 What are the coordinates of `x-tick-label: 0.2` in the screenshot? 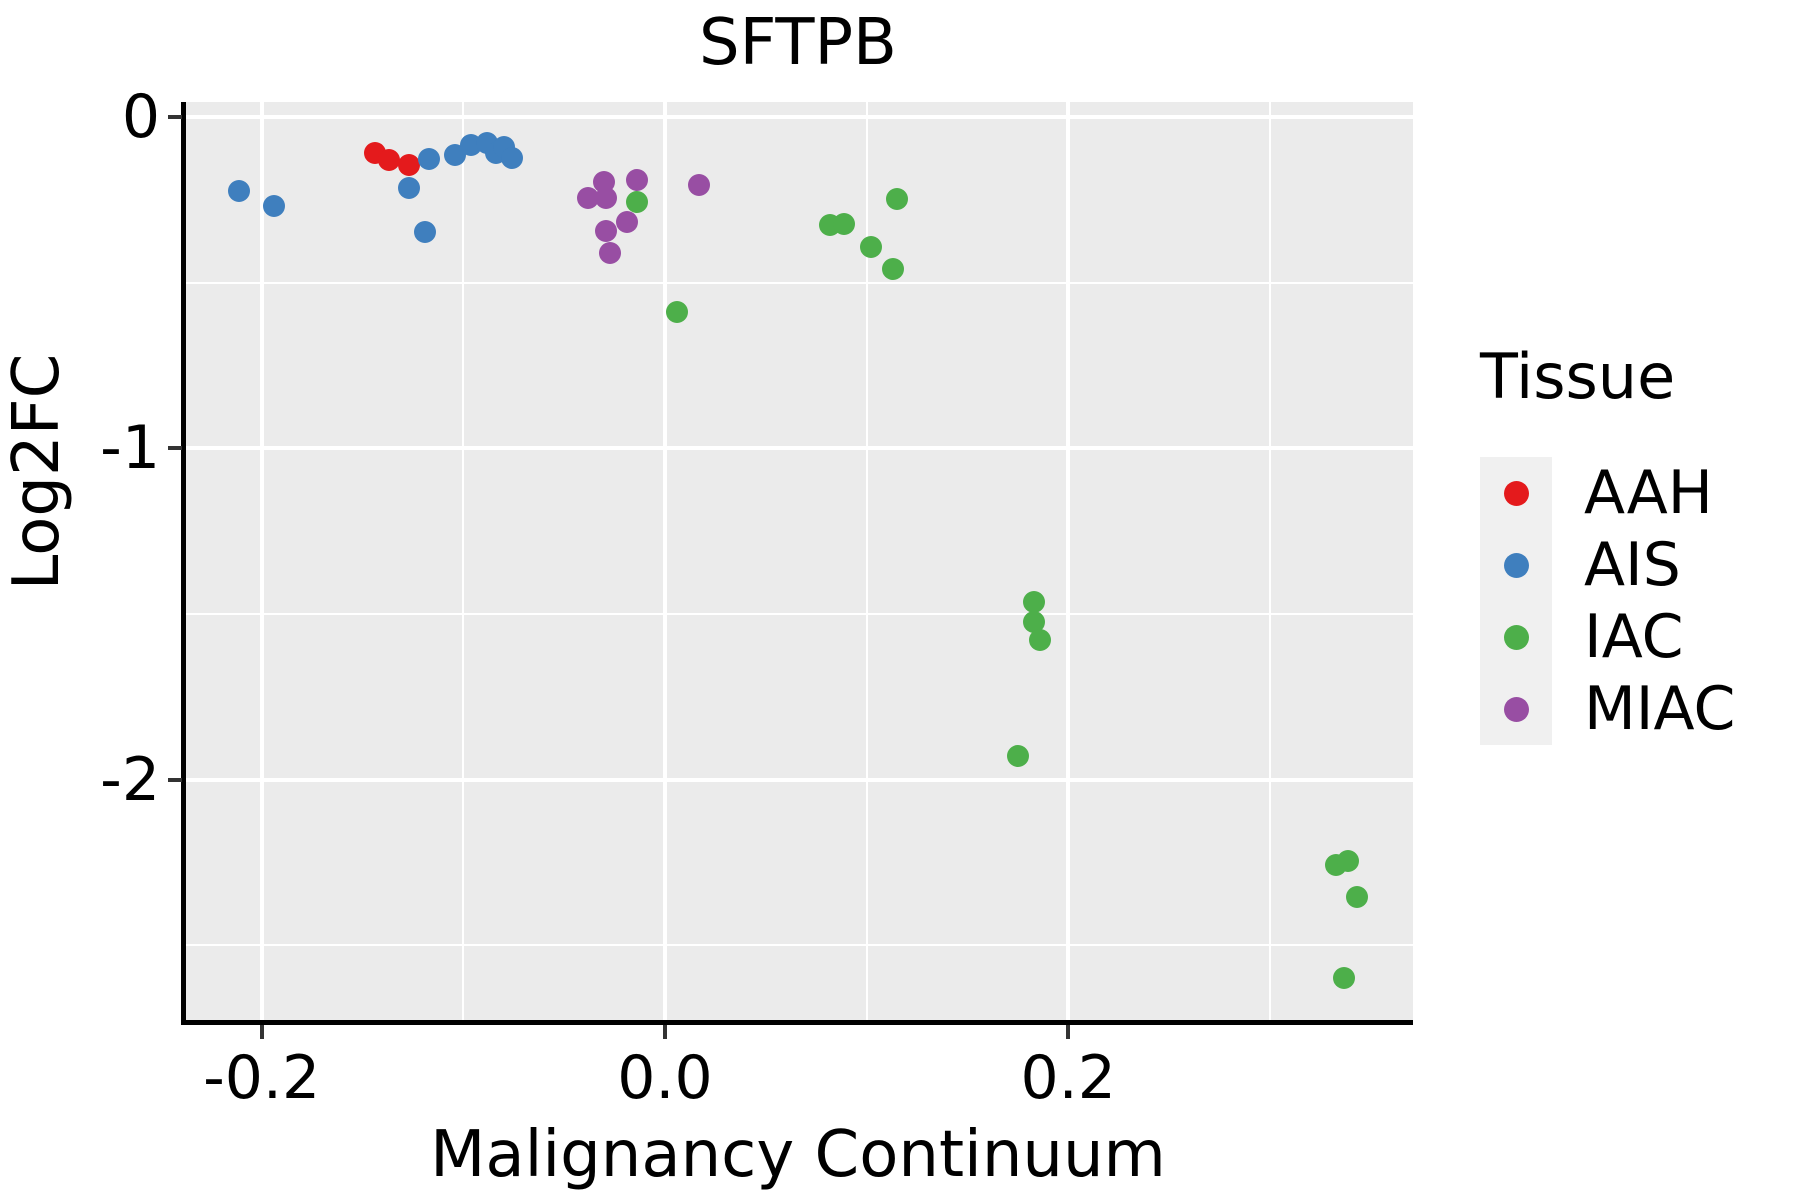 It's located at (1068, 1078).